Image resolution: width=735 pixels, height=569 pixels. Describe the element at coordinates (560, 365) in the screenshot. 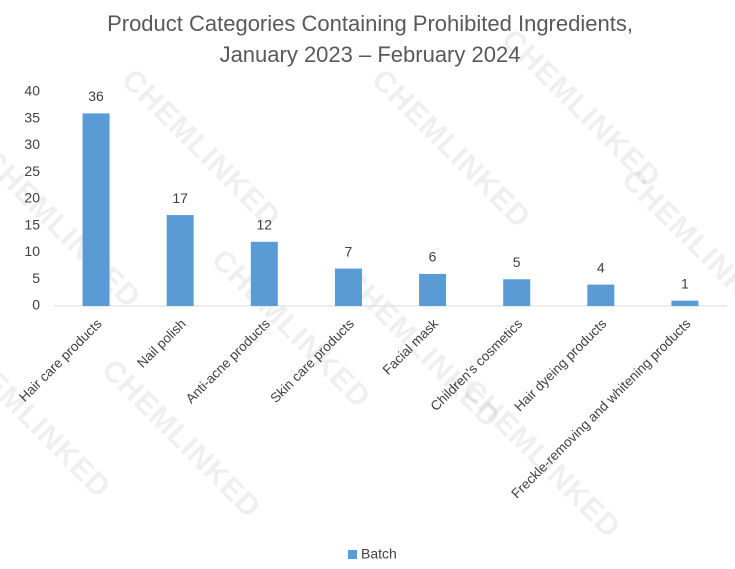

I see `x-tick-label: Hair dyeing products` at that location.